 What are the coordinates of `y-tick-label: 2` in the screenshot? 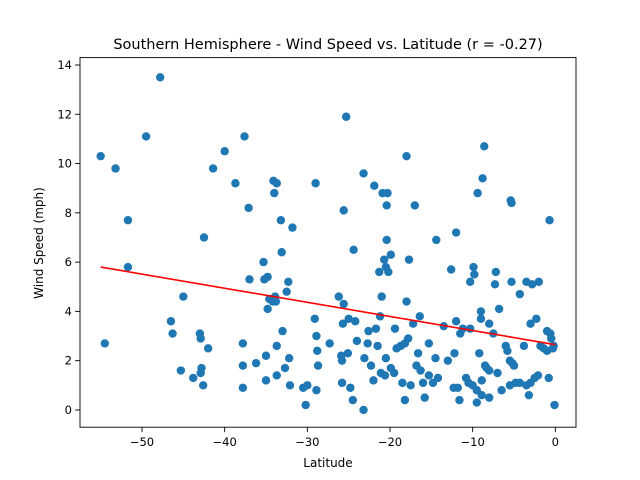 It's located at (68, 361).